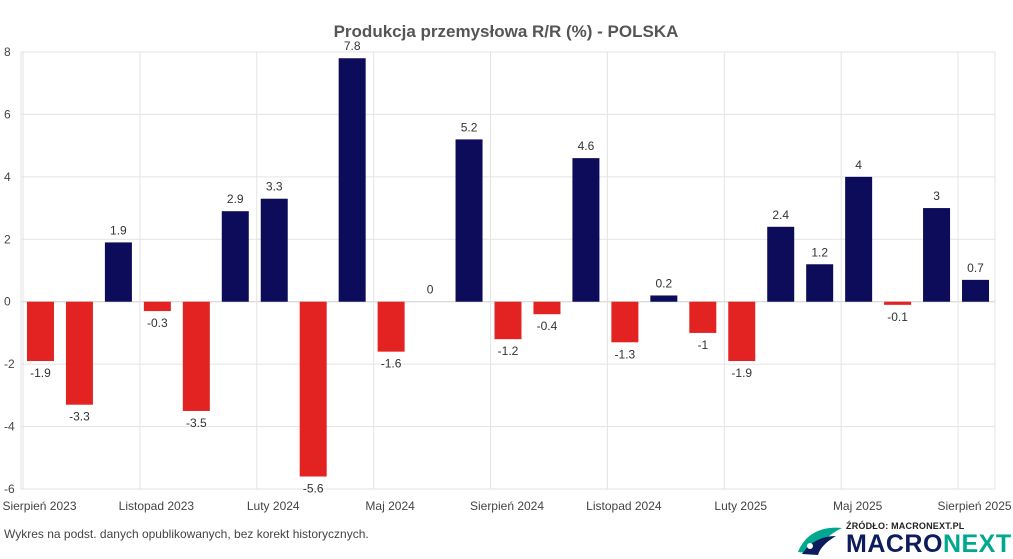  Describe the element at coordinates (740, 506) in the screenshot. I see `x-tick-label: Luty 2025` at that location.